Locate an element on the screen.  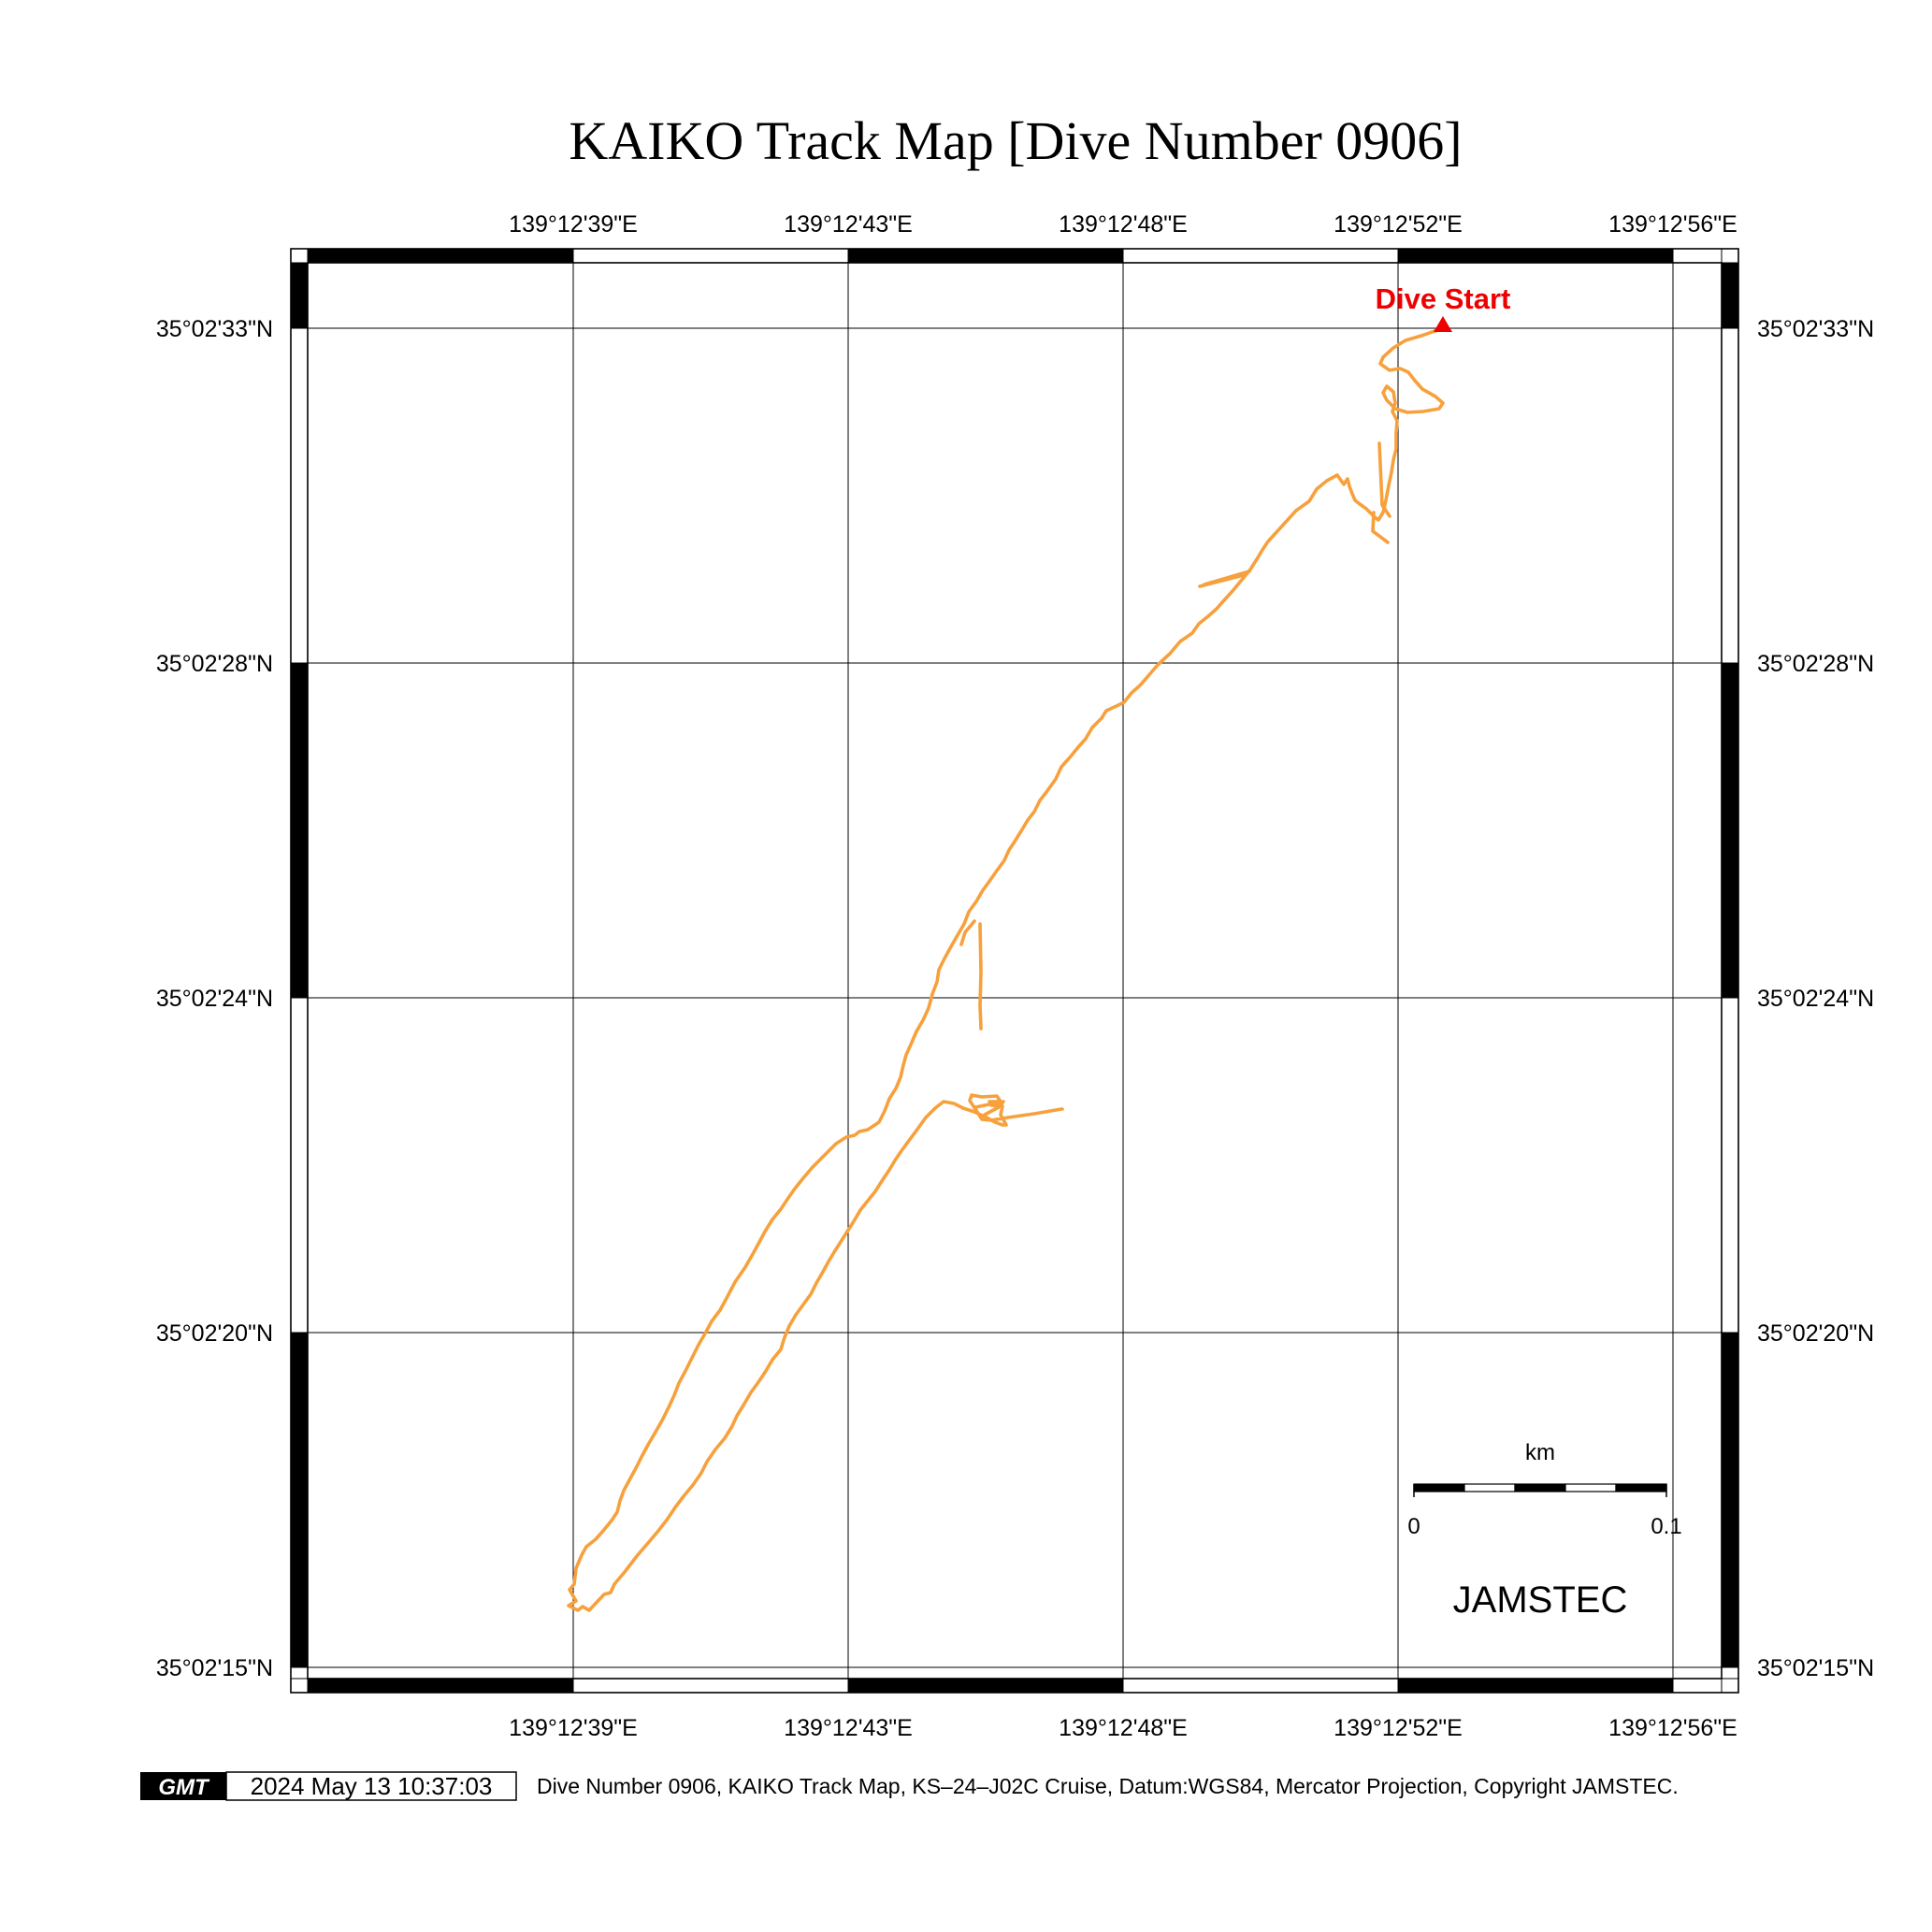
dive-start-marker: Dive Start is located at coordinates (1443, 307).